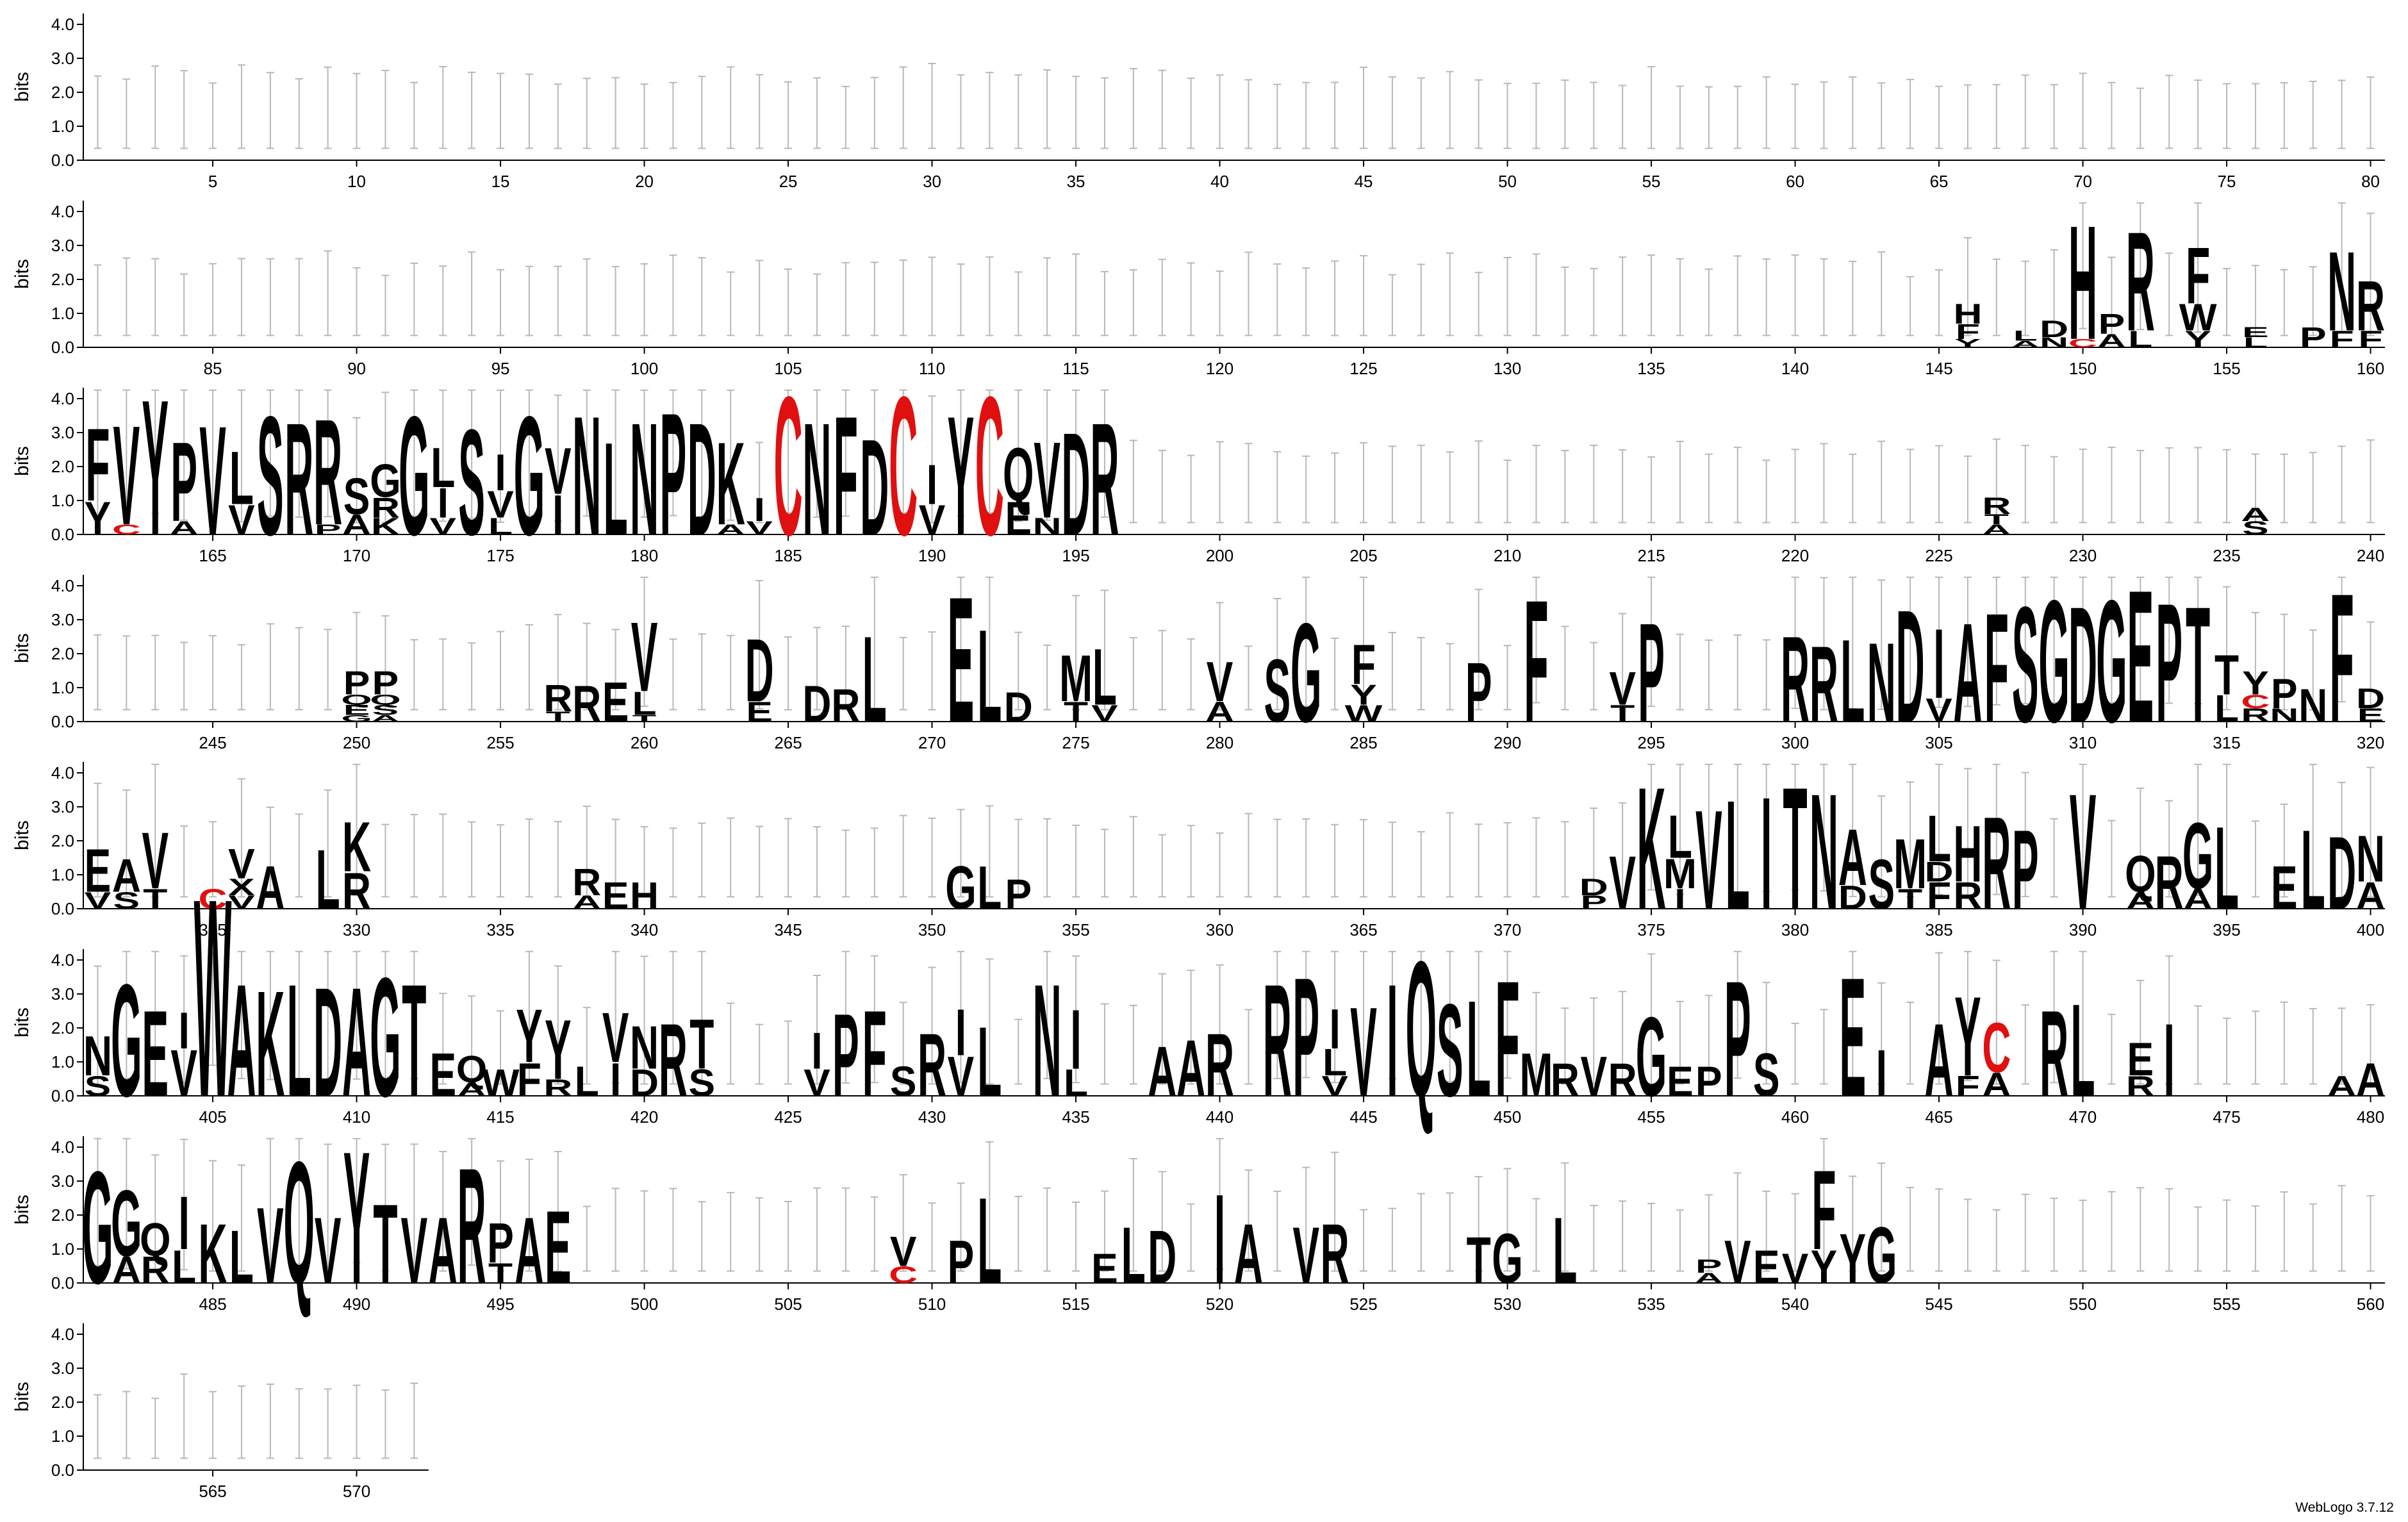 This screenshot has height=1522, width=2408. What do you see at coordinates (961, 659) in the screenshot?
I see `logo-letter-E-pos-271: E` at bounding box center [961, 659].